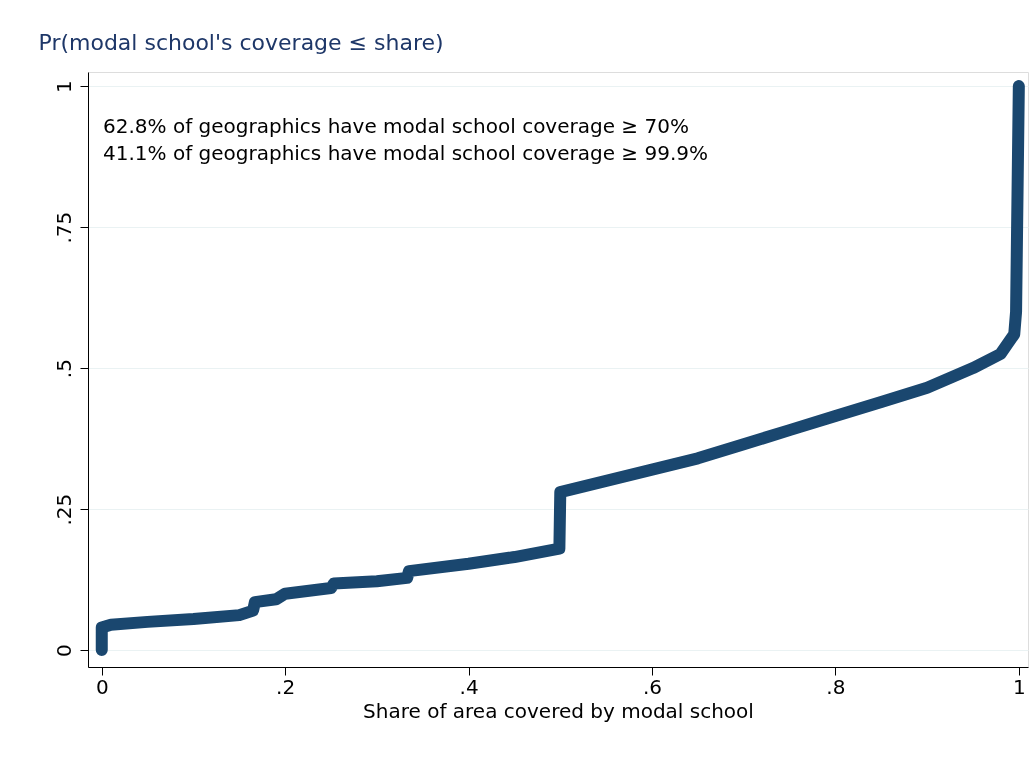  What do you see at coordinates (63, 650) in the screenshot?
I see `y-tick-label: 0` at bounding box center [63, 650].